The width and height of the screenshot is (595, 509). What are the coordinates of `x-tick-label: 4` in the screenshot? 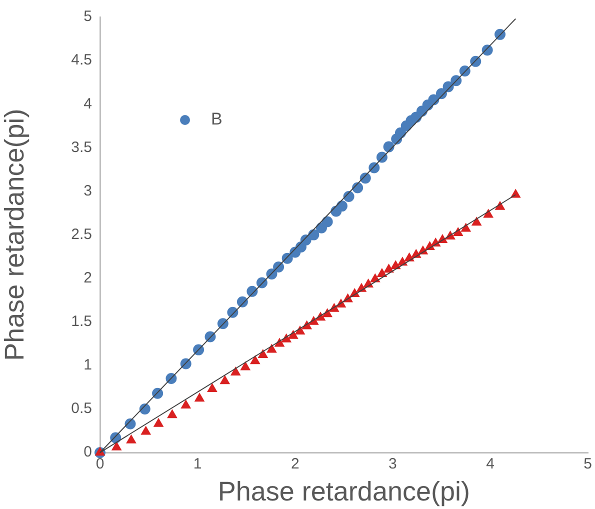 It's located at (490, 464).